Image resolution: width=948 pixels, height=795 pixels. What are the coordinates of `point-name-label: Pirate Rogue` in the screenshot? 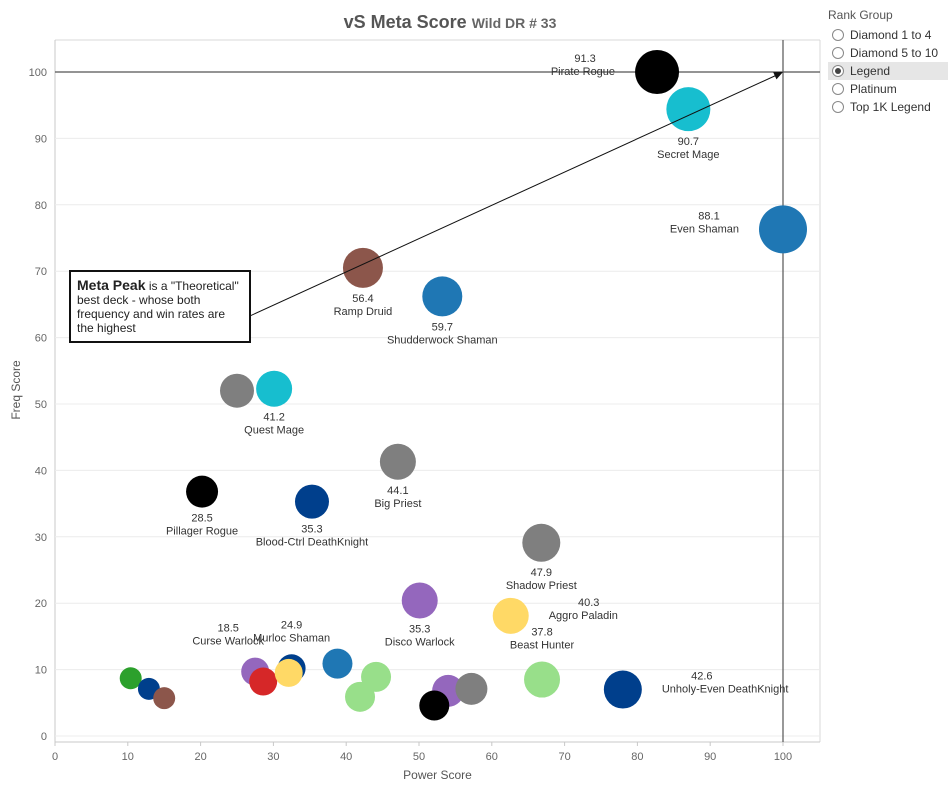 It's located at (583, 72).